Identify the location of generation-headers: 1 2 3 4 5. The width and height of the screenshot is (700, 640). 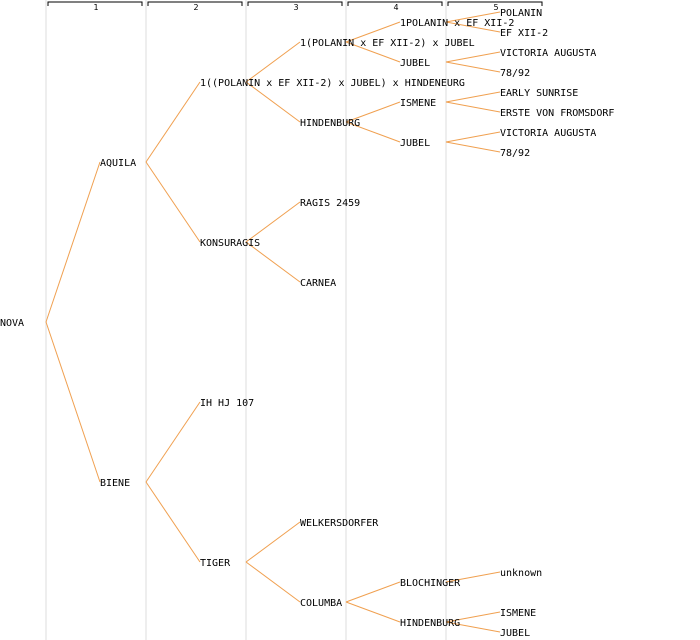
(295, 6).